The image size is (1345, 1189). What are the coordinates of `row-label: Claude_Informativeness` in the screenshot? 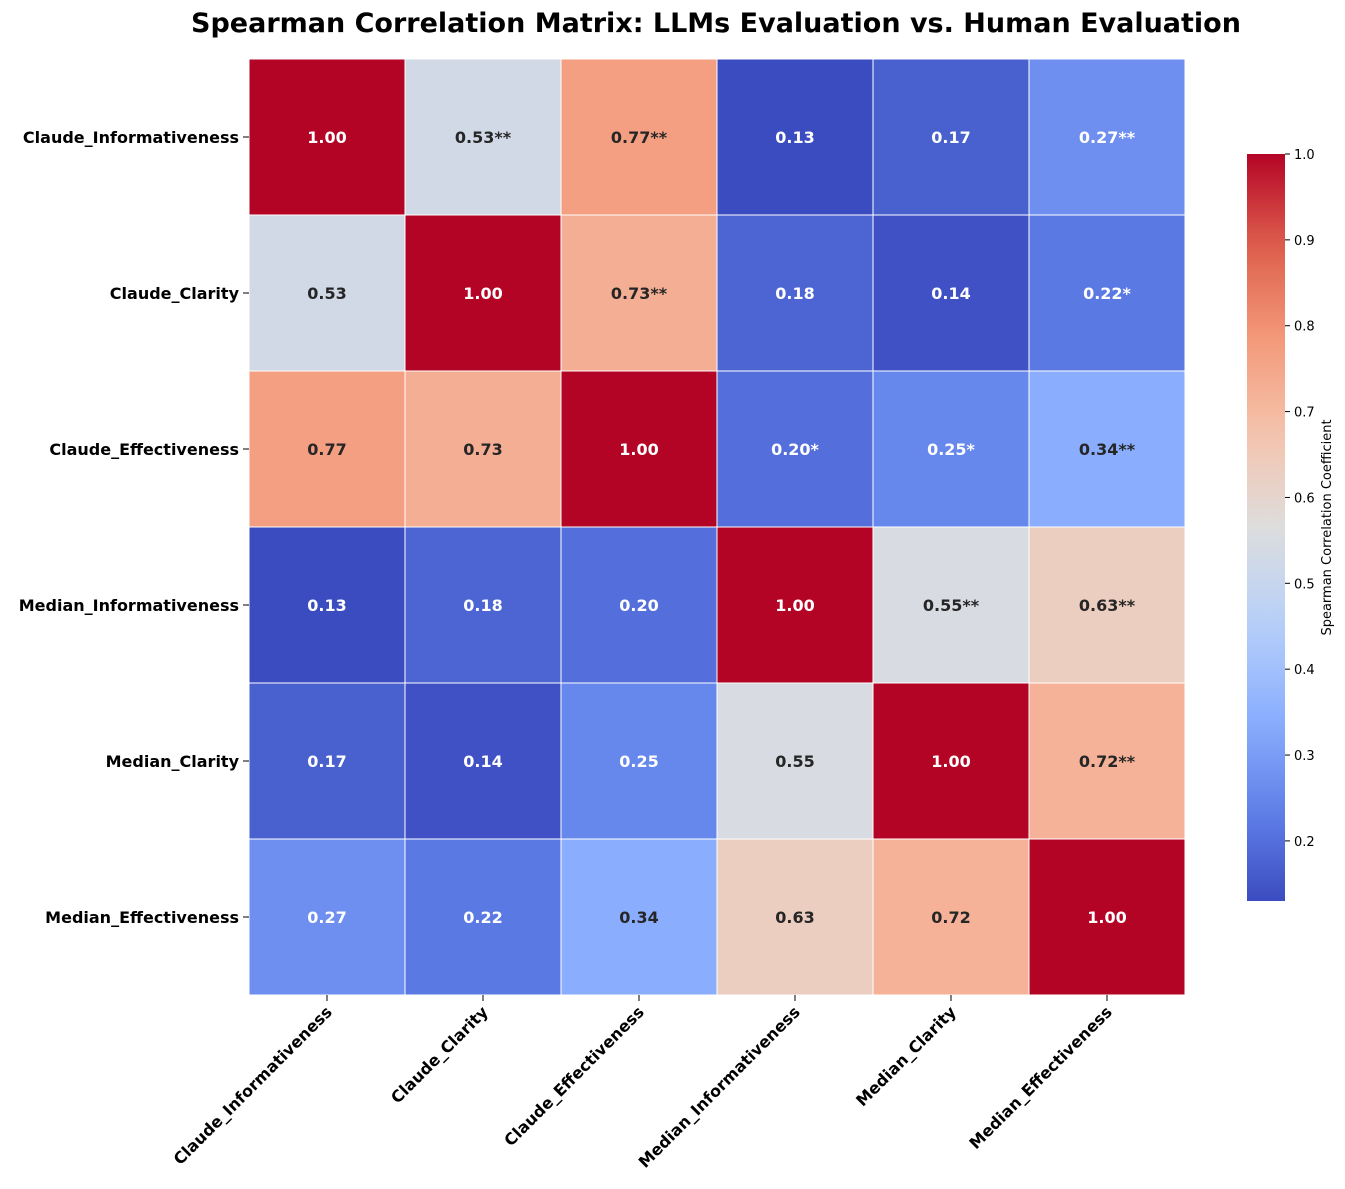 It's located at (131, 137).